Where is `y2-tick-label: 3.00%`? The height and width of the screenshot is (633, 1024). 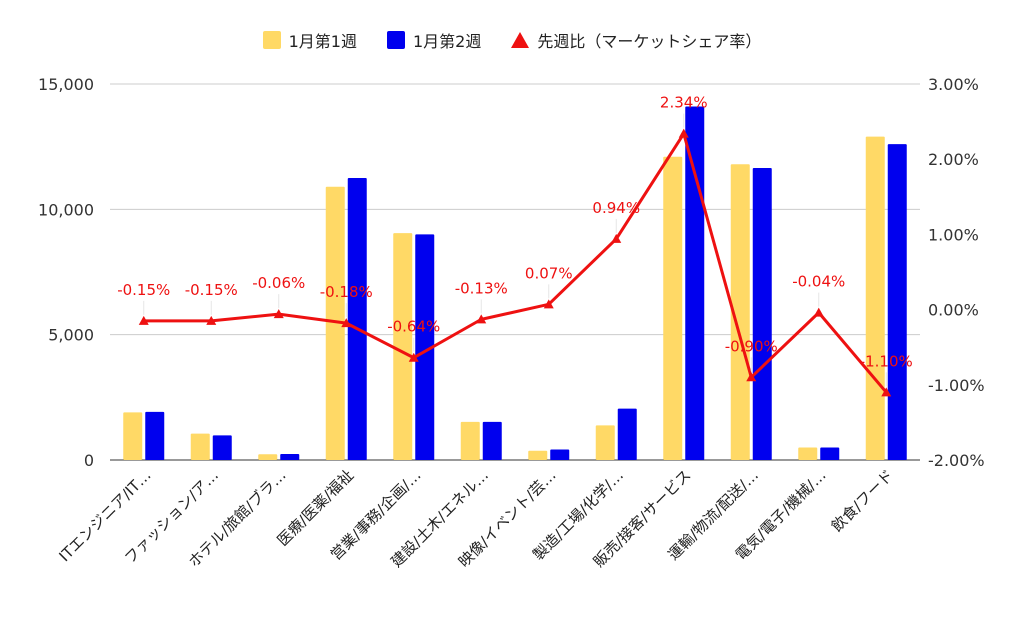
y2-tick-label: 3.00% is located at coordinates (953, 84).